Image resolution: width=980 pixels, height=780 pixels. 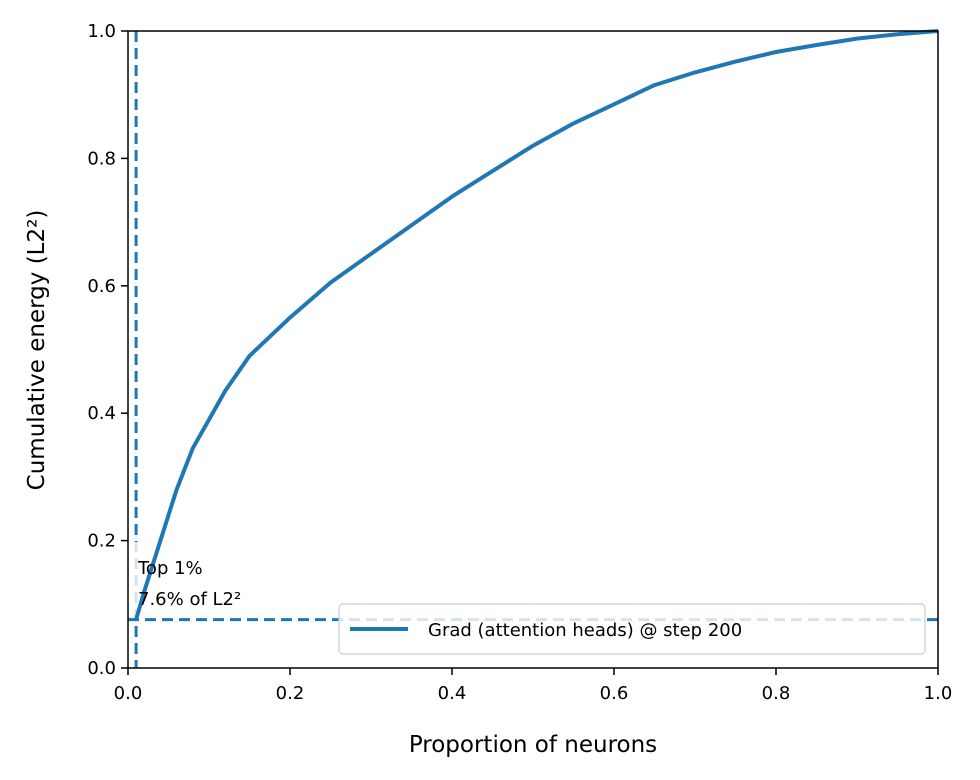 I want to click on y-tick-label-4: 0.8, so click(x=101, y=158).